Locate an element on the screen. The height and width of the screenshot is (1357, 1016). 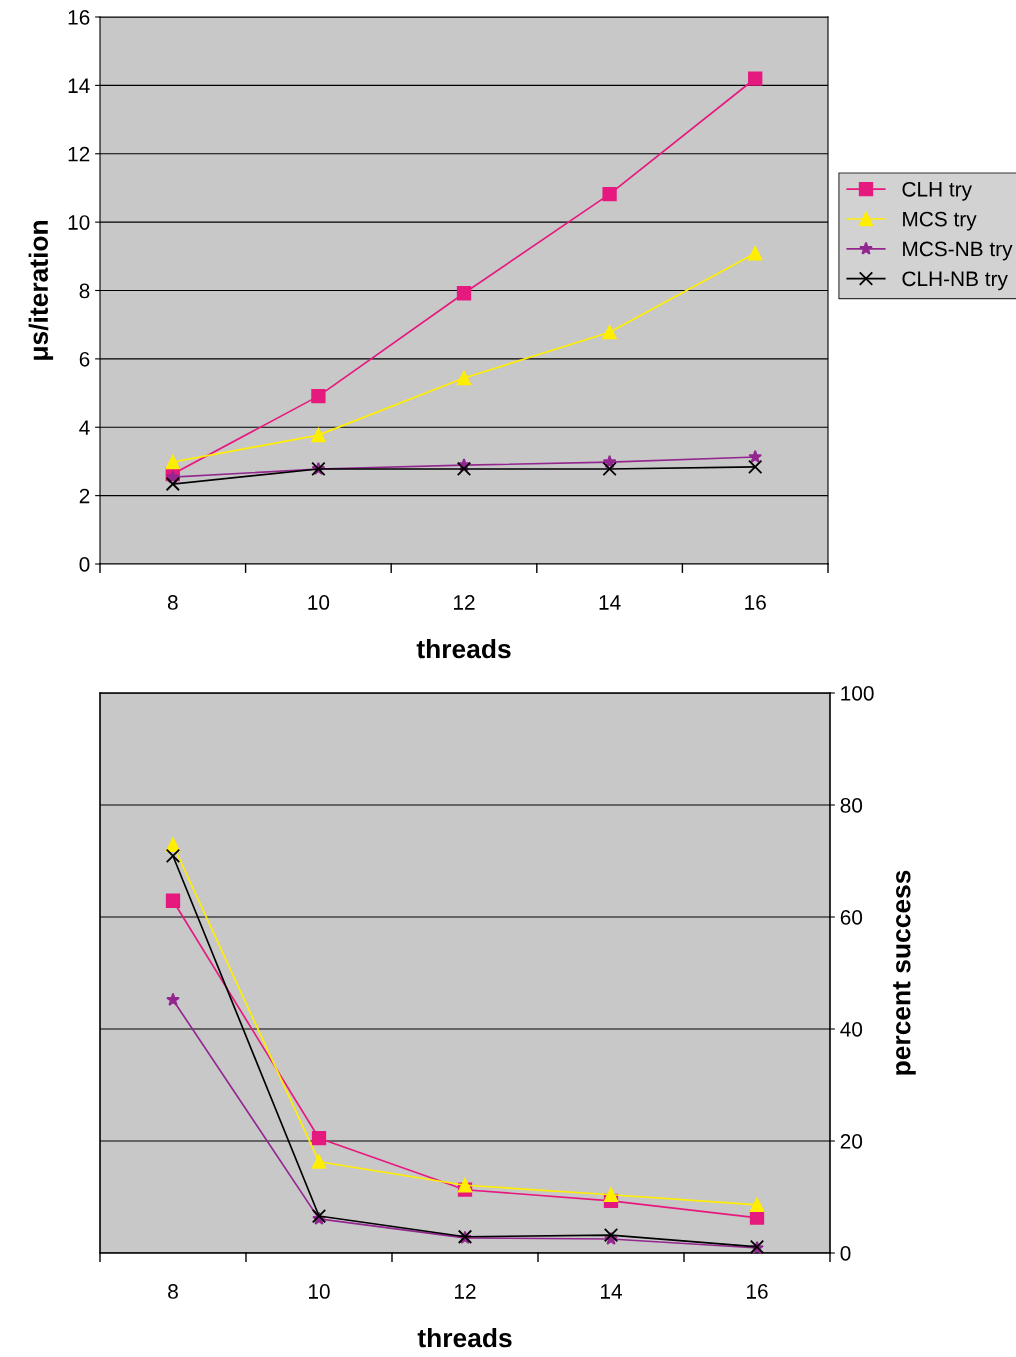
y-tick-label: 16 is located at coordinates (79, 17).